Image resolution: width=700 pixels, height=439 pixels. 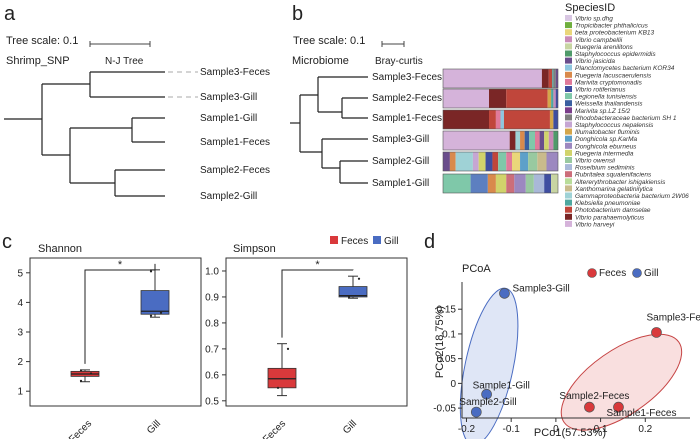 What do you see at coordinates (212, 323) in the screenshot?
I see `ytick-label: 0.8` at bounding box center [212, 323].